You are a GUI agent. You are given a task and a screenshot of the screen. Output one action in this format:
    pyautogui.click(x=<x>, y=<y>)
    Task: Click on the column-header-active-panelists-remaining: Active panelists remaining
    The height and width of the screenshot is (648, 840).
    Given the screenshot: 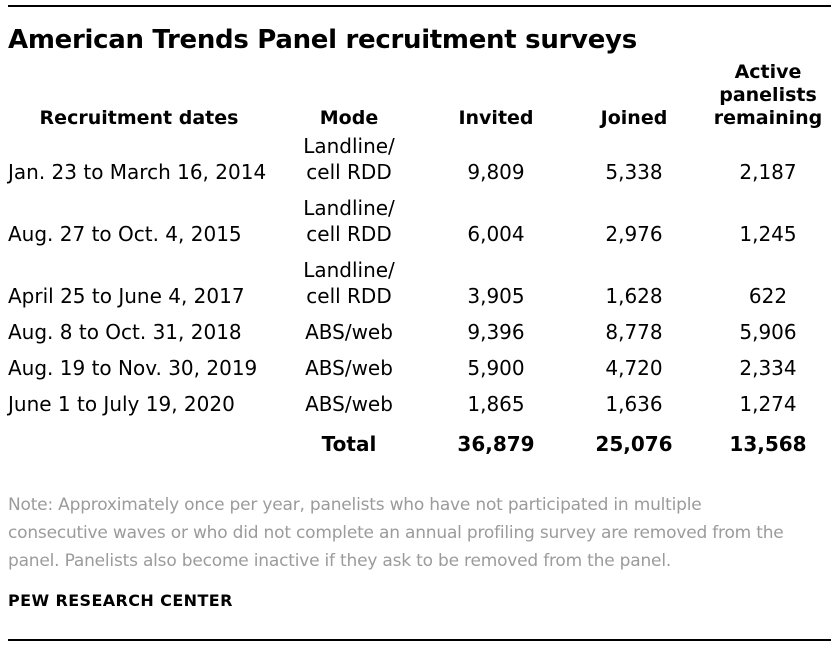 What is the action you would take?
    pyautogui.click(x=768, y=95)
    